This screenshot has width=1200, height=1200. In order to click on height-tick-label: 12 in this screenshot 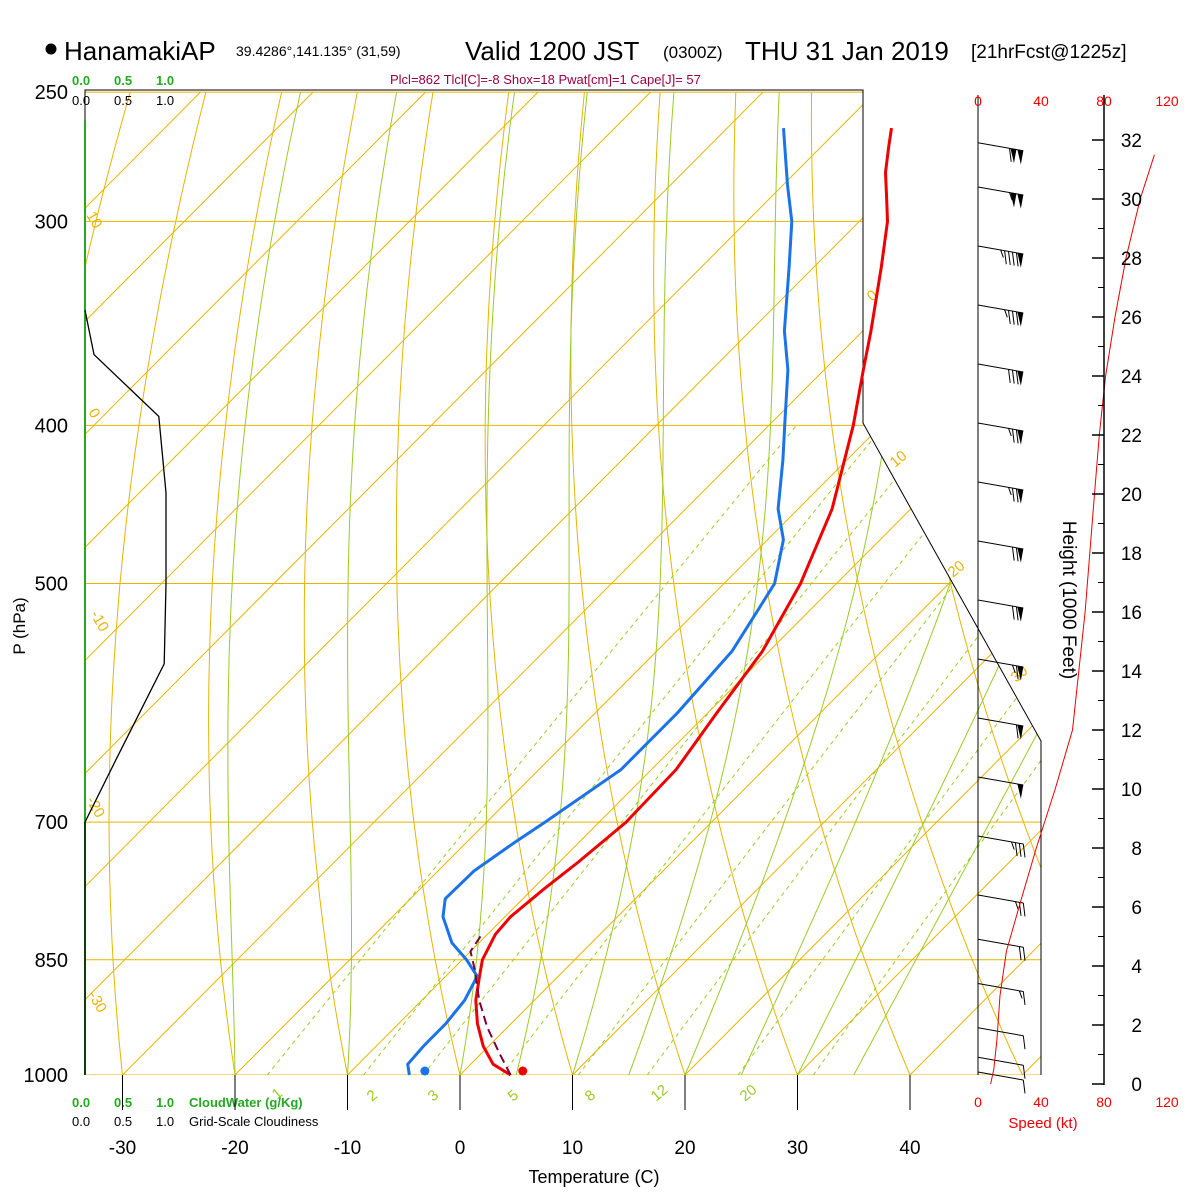, I will do `click(1131, 731)`.